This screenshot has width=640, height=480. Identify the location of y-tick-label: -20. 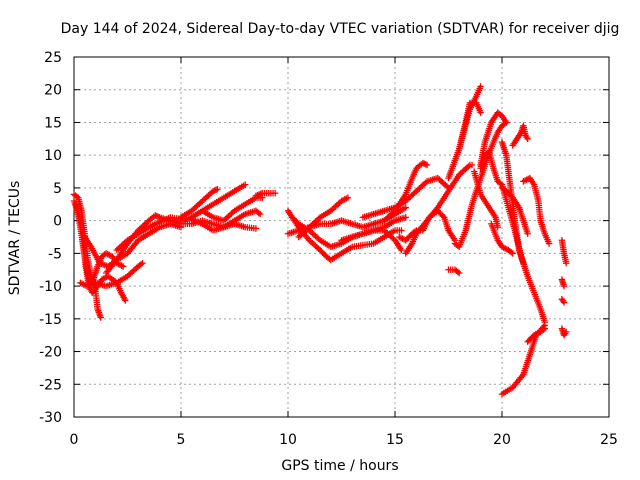
(50, 353).